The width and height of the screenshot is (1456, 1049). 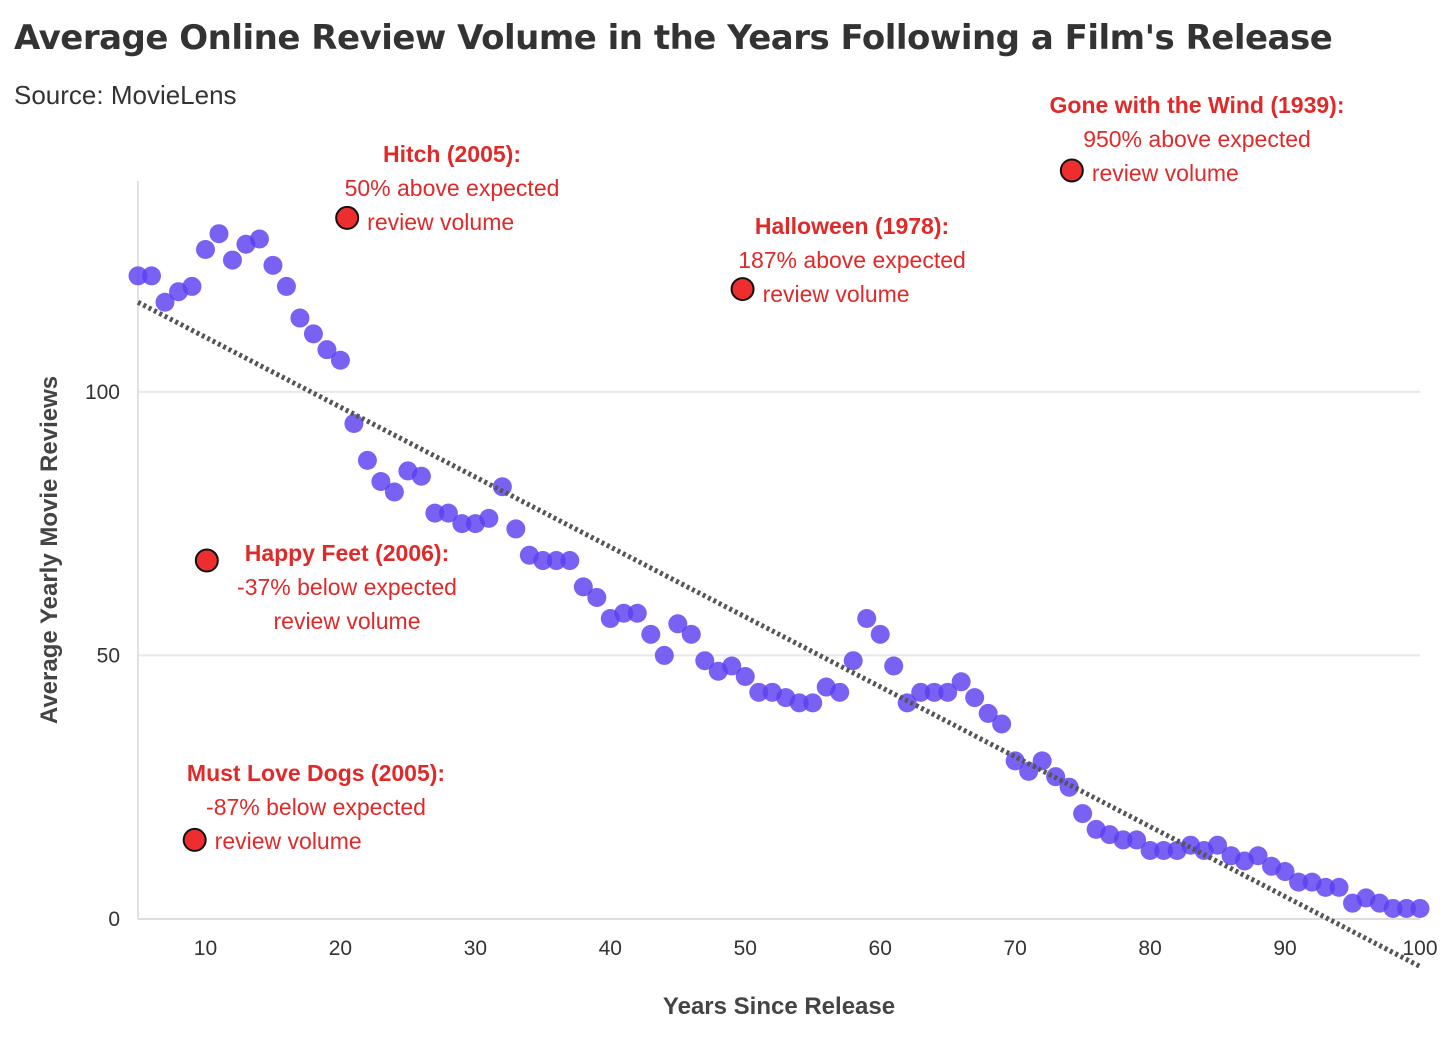 What do you see at coordinates (125, 95) in the screenshot?
I see `chart-subtitle: Source: MovieLens` at bounding box center [125, 95].